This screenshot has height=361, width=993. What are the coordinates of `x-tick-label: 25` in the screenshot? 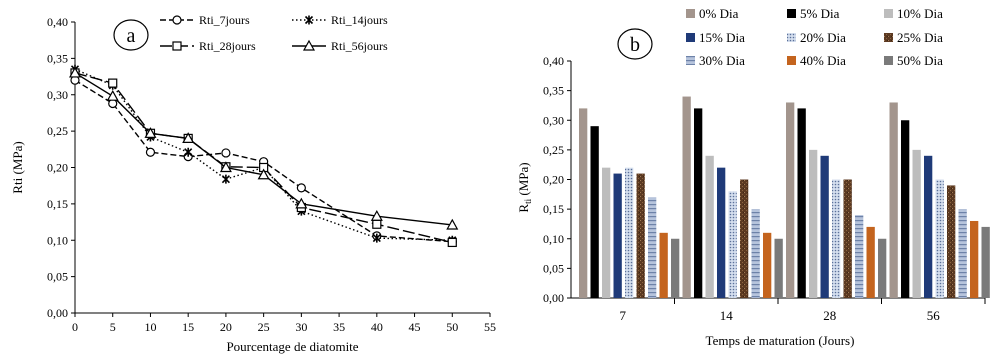 It's located at (264, 327).